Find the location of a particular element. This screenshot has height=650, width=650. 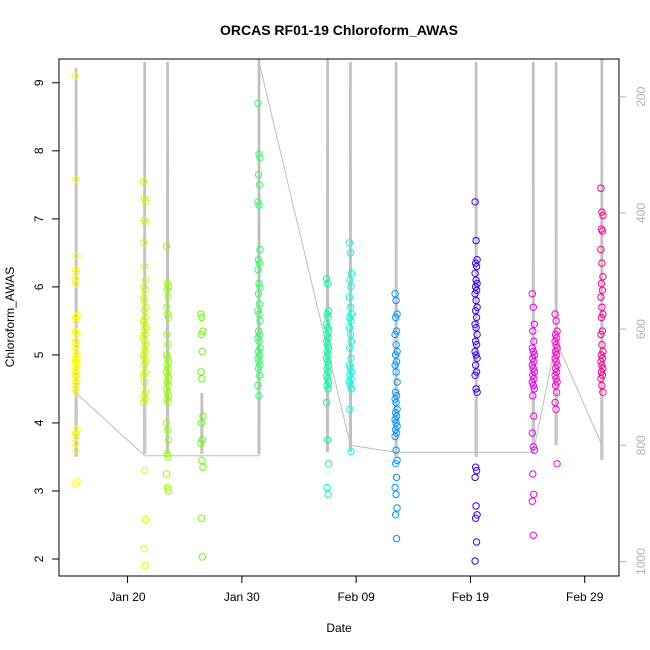

y2-axis: 200 400 600 800 1000 is located at coordinates (633, 330).